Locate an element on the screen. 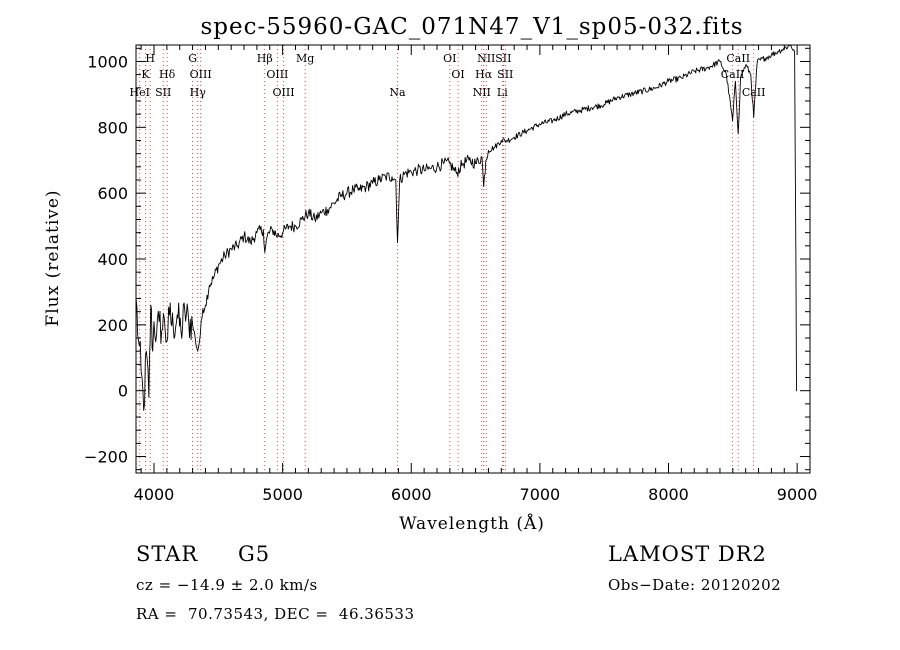  line-label-2: Hδ is located at coordinates (167, 74).